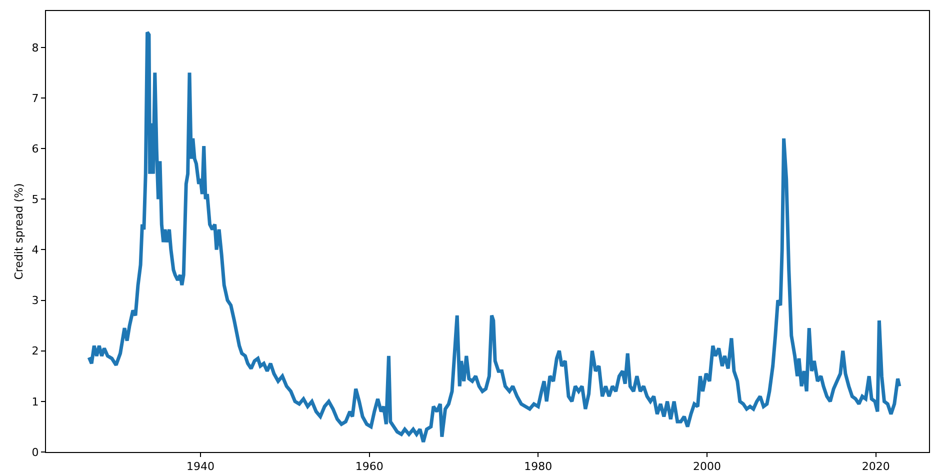 This screenshot has height=475, width=932. What do you see at coordinates (706, 467) in the screenshot?
I see `x-tick-label: 2000` at bounding box center [706, 467].